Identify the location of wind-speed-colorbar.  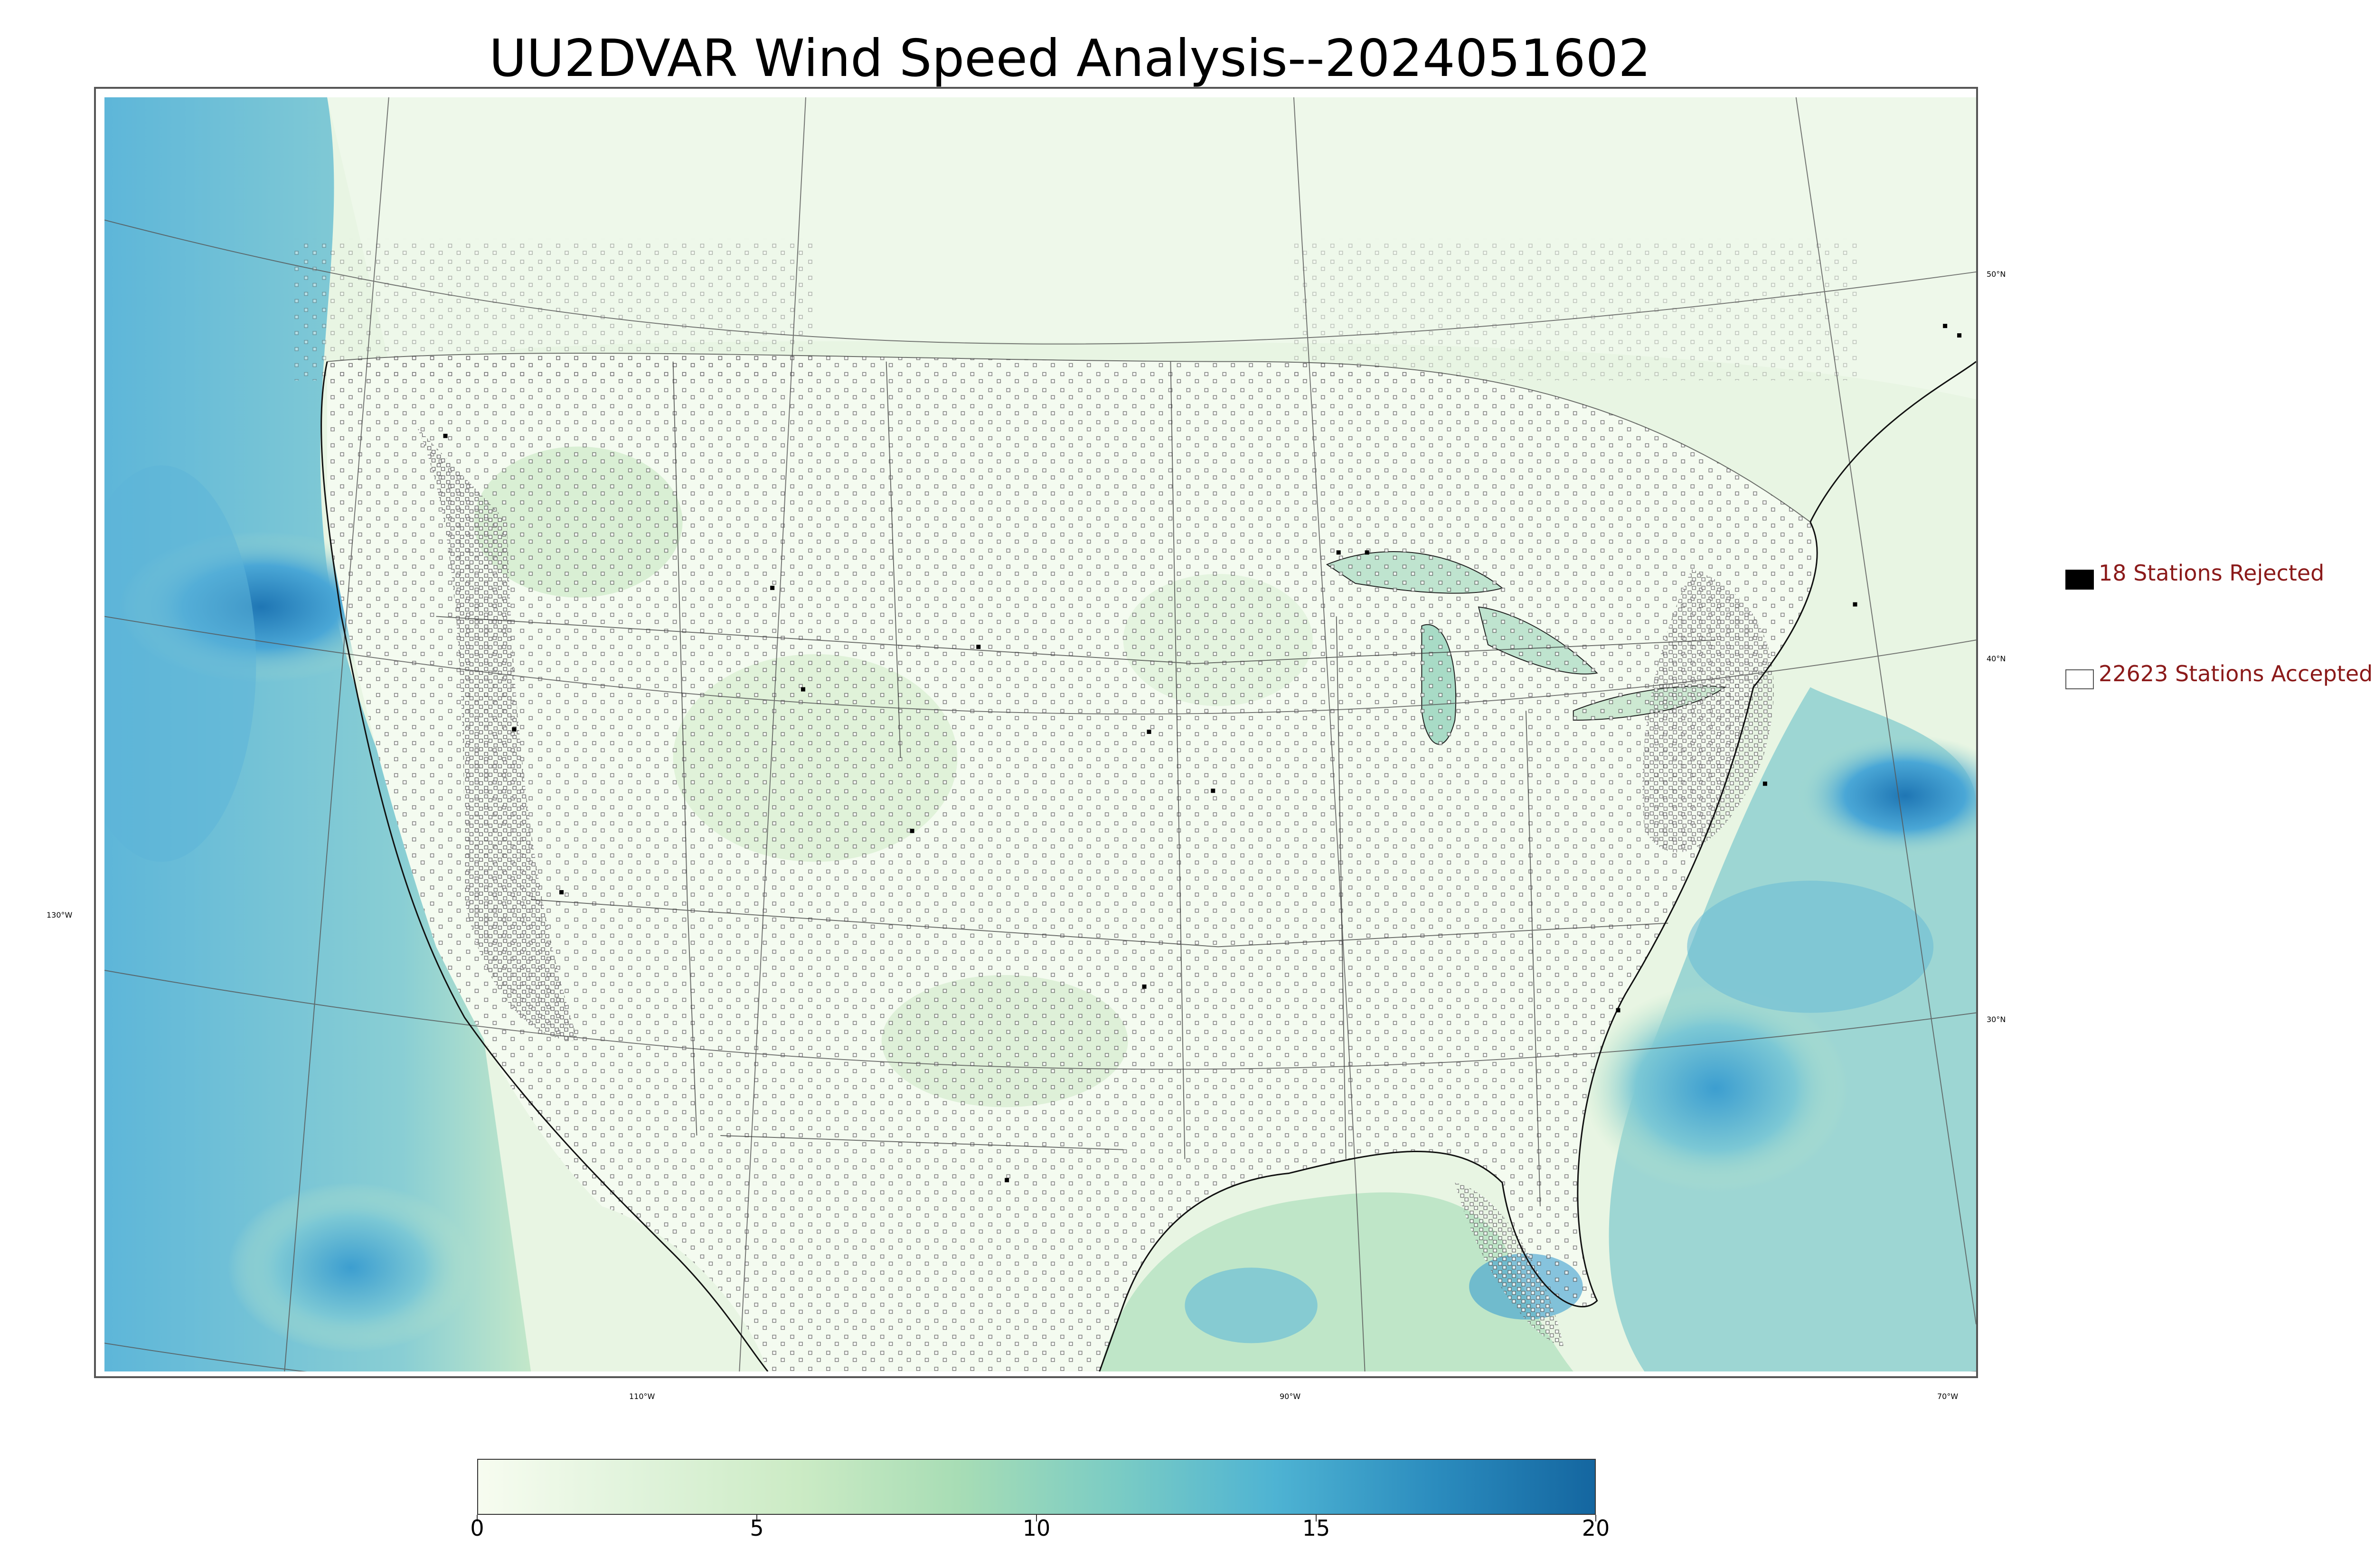
(1036, 1487).